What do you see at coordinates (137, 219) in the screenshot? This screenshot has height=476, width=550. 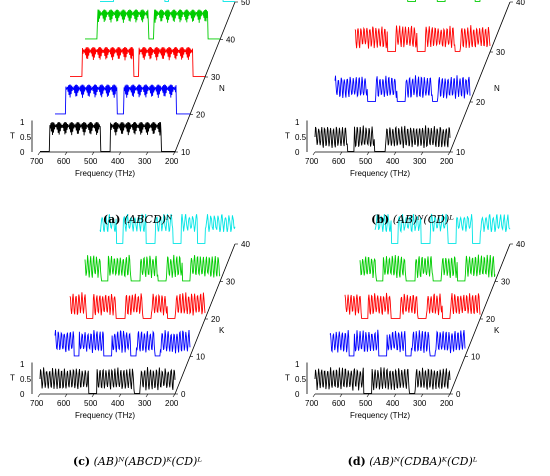 I see `caption-a: (a) (ABCD)ᴺ` at bounding box center [137, 219].